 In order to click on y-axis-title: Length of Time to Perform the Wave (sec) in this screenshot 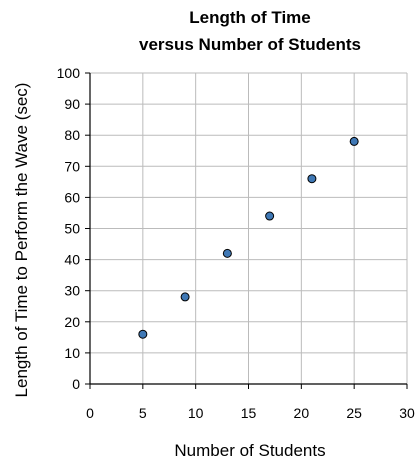, I will do `click(21, 240)`.